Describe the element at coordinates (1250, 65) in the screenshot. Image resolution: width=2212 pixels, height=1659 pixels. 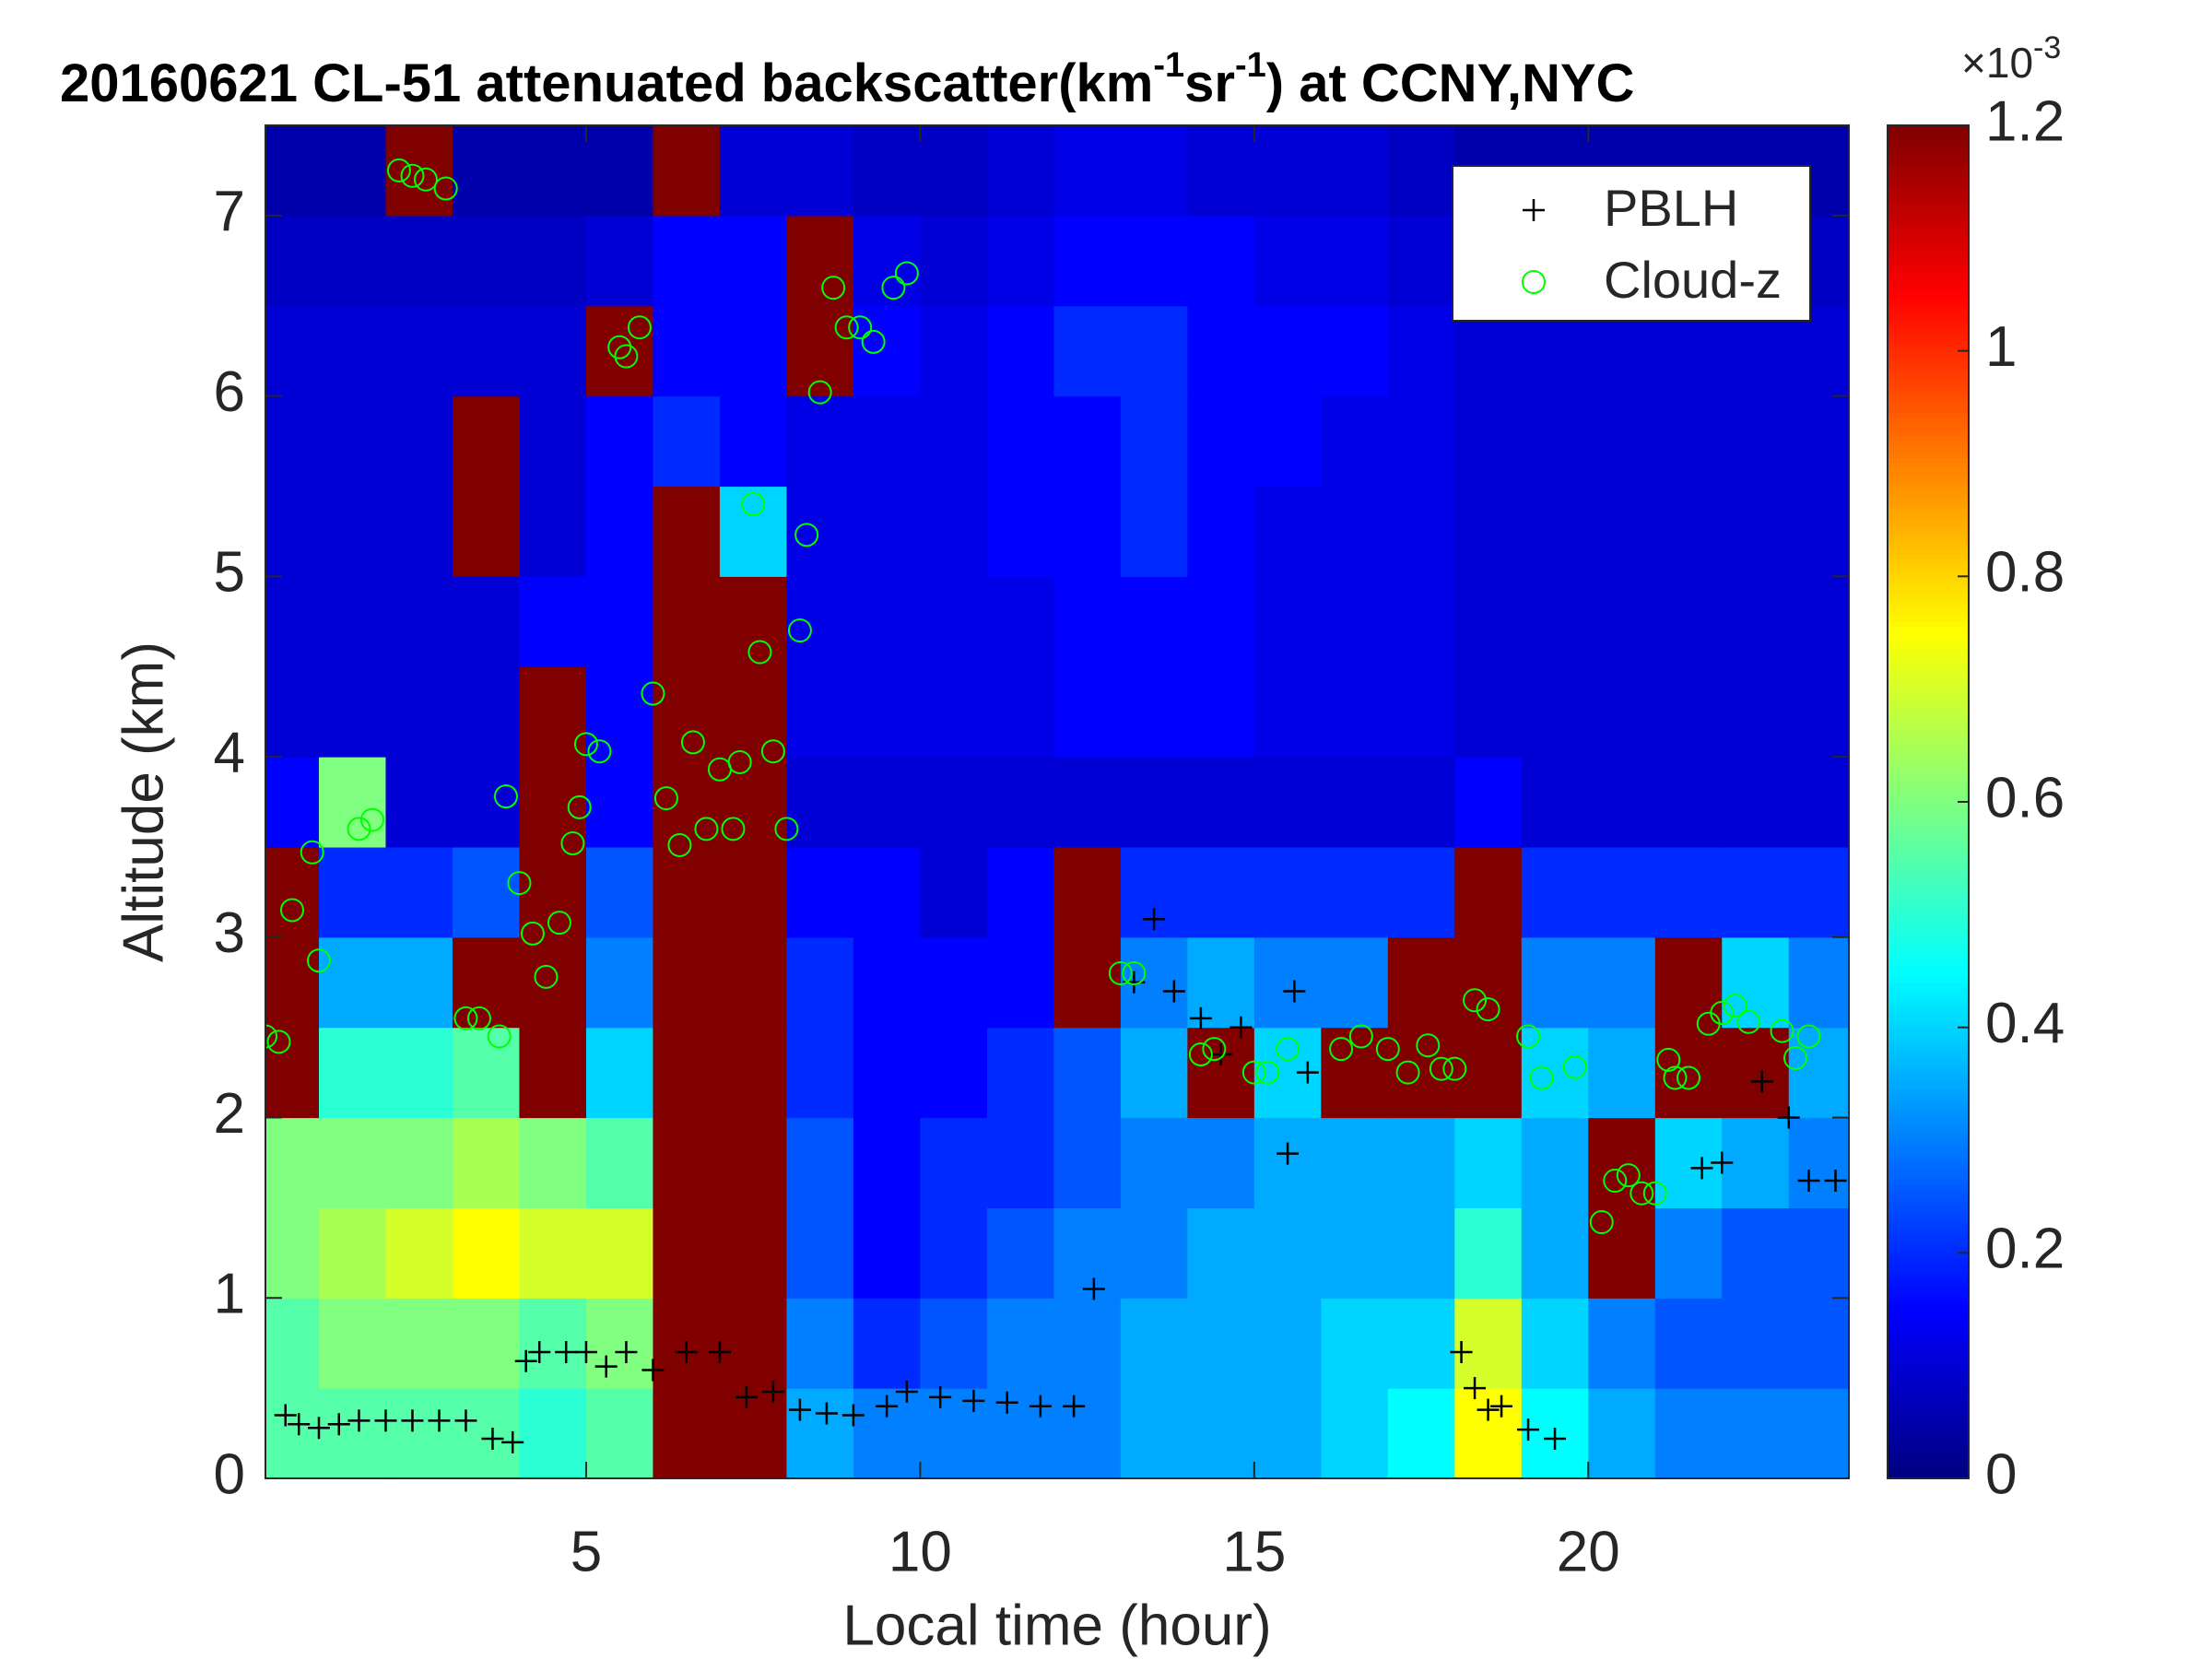
I see `title-superscript: -1` at that location.